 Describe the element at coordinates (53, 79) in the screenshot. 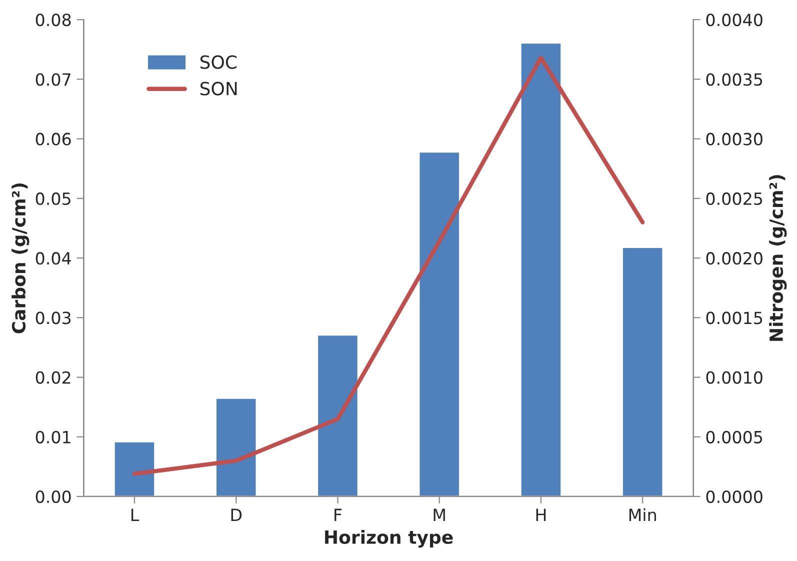

I see `y-tick-label: 0.07` at that location.